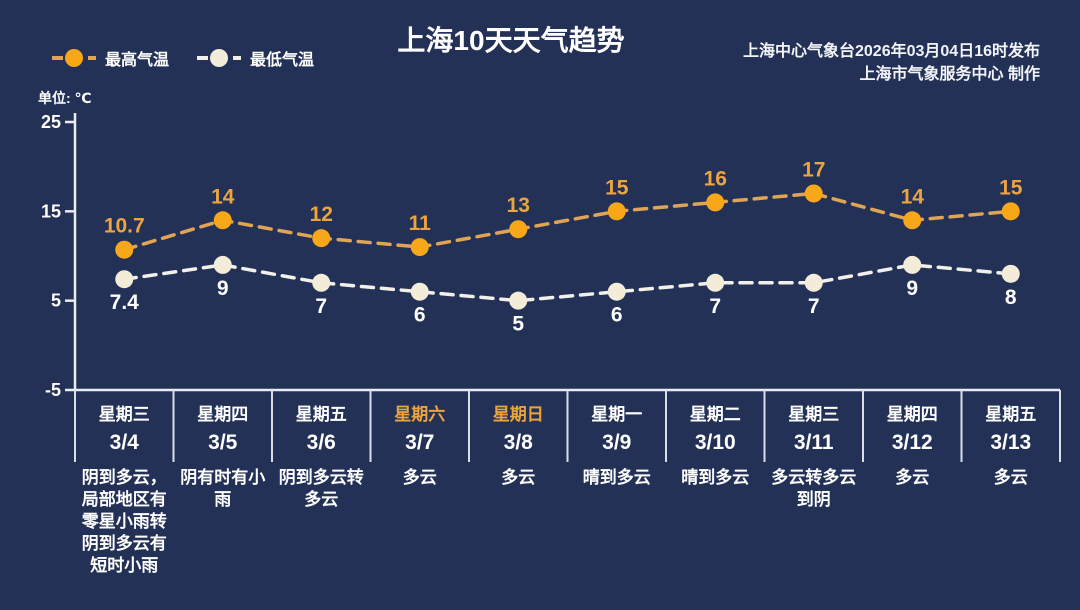 The image size is (1080, 610). I want to click on day-column: 星期三 3/4 阴到多云，局部地区有零星小雨转阴到多云有短时小雨, so click(124, 485).